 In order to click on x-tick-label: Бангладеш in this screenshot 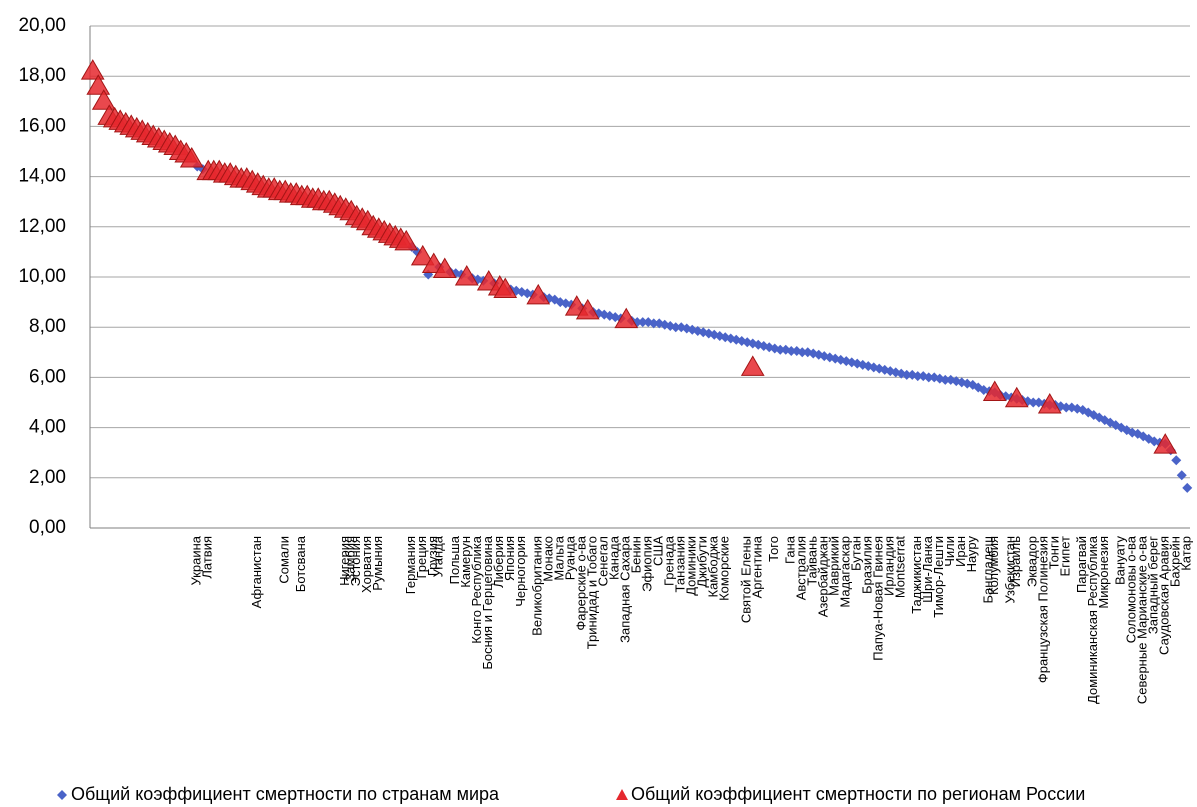, I will do `click(988, 569)`.